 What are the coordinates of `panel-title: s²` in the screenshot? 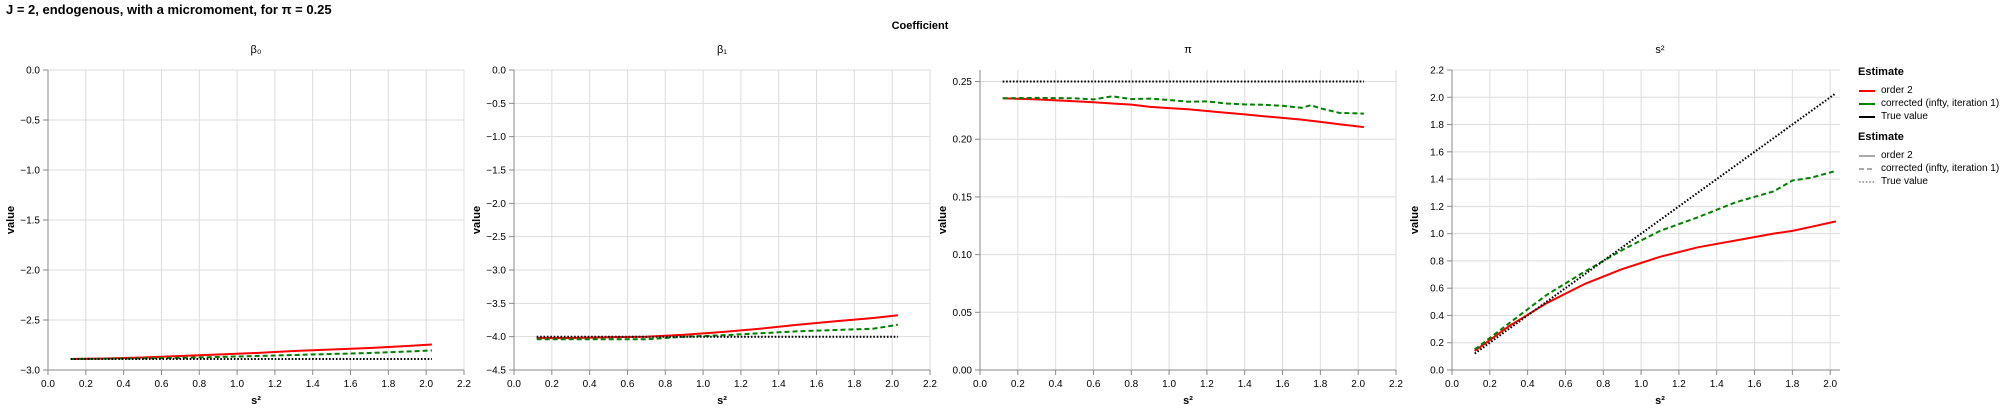 It's located at (1660, 50).